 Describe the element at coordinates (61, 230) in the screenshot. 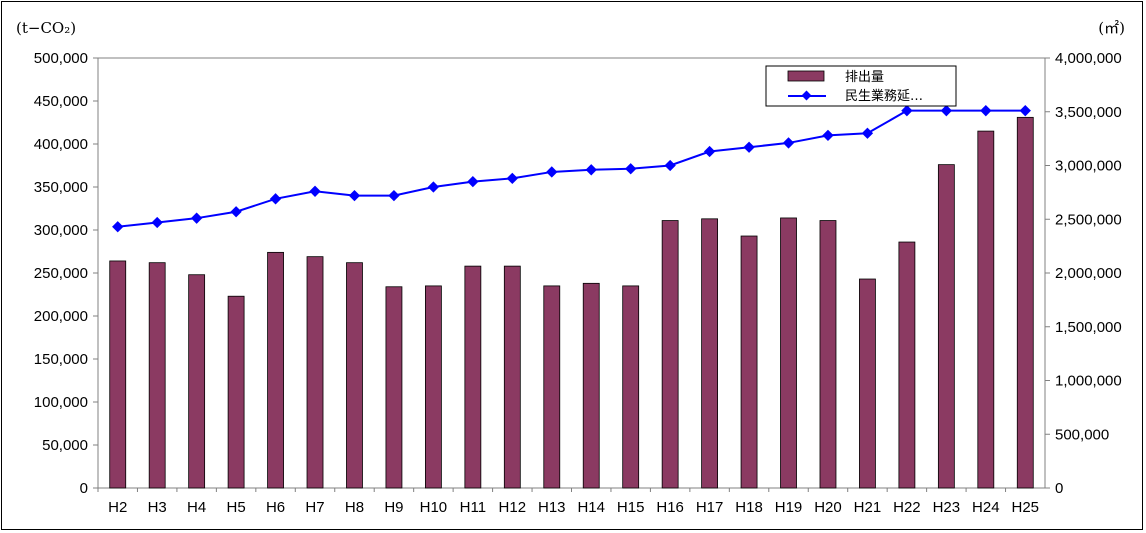

I see `left-axis-tick-label: 300,000` at that location.